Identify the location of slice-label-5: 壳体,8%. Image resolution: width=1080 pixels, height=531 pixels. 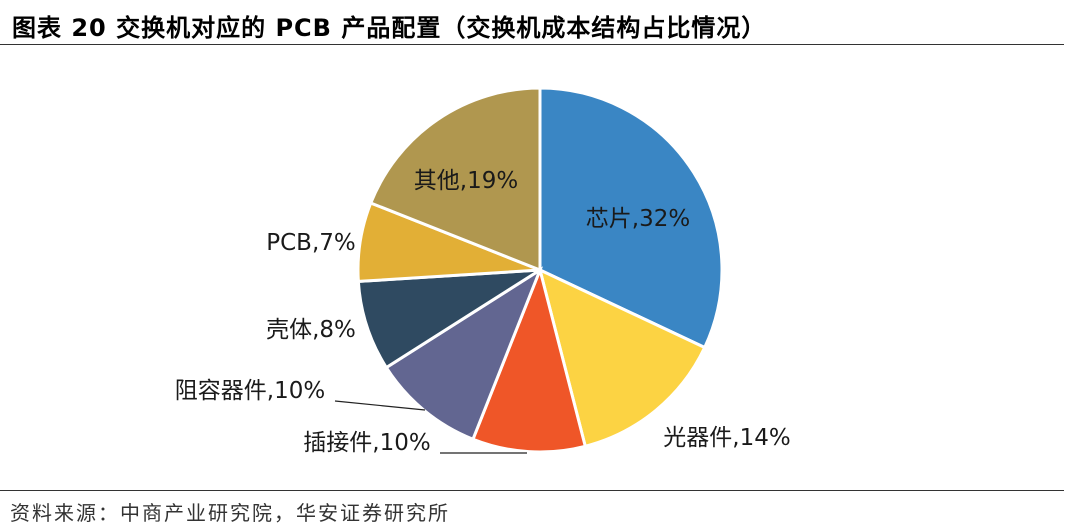
(311, 330).